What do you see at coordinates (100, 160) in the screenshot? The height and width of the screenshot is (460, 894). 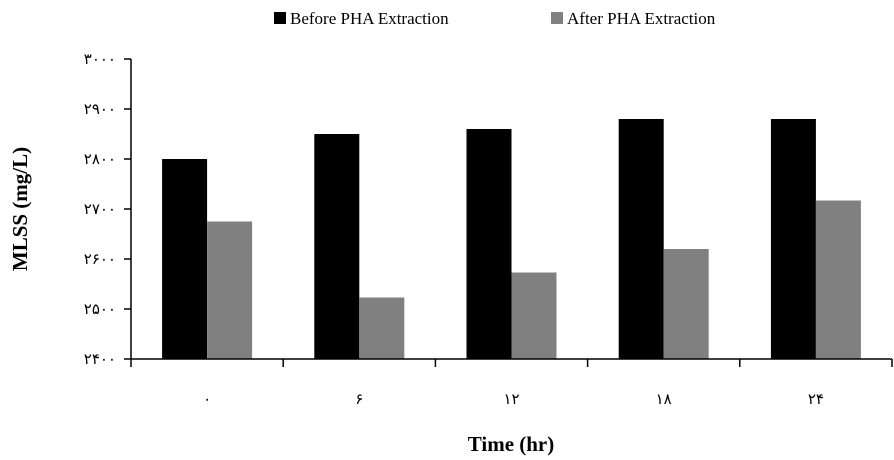 I see `y-tick-label: ٢٨٠٠` at bounding box center [100, 160].